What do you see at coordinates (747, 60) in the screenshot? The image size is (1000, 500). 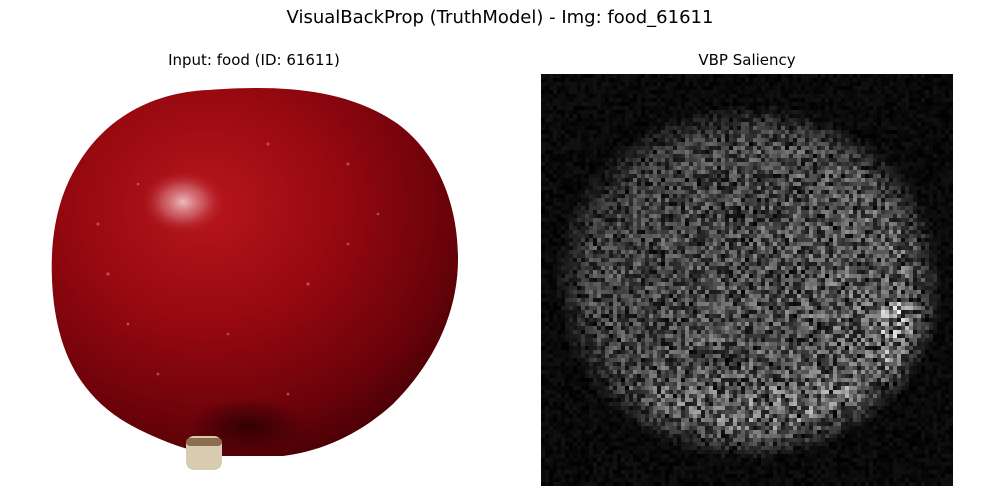 I see `saliency-panel-title: VBP Saliency` at bounding box center [747, 60].